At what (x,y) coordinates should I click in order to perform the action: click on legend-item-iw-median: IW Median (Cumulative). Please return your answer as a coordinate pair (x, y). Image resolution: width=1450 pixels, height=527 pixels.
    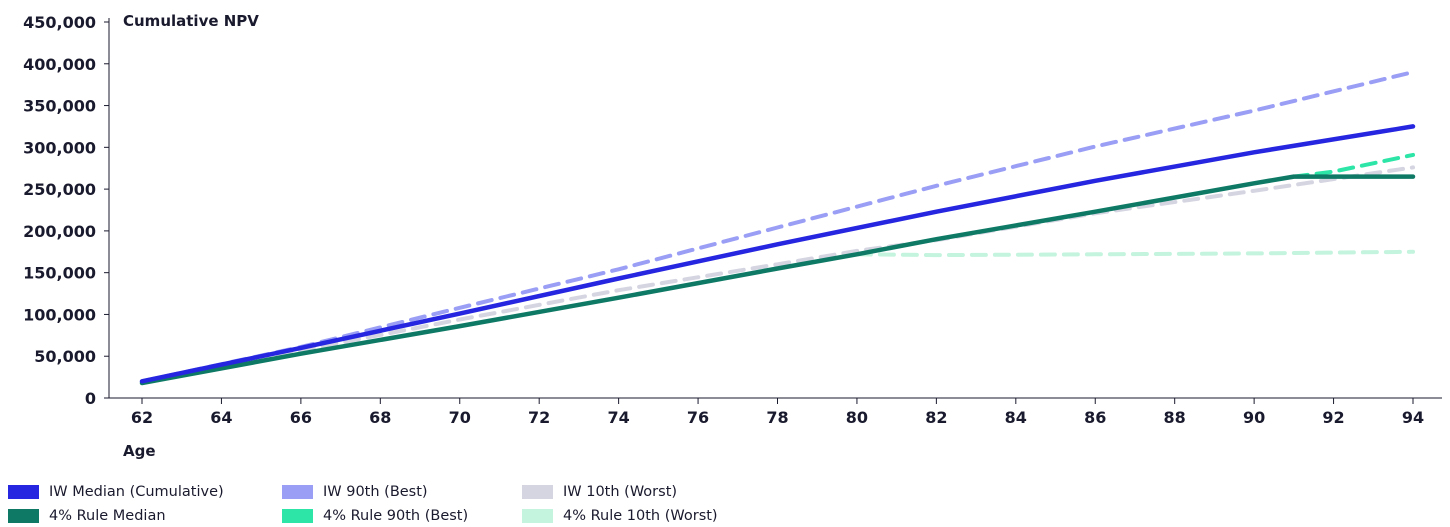
    Looking at the image, I should click on (116, 492).